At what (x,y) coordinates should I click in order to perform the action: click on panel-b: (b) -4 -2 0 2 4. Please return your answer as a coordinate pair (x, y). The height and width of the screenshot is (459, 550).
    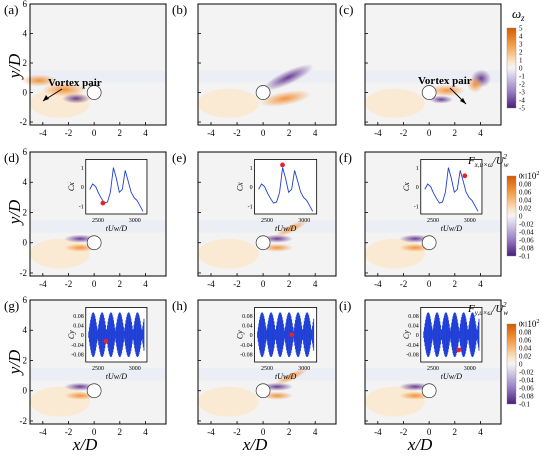
    Looking at the image, I should click on (254, 70).